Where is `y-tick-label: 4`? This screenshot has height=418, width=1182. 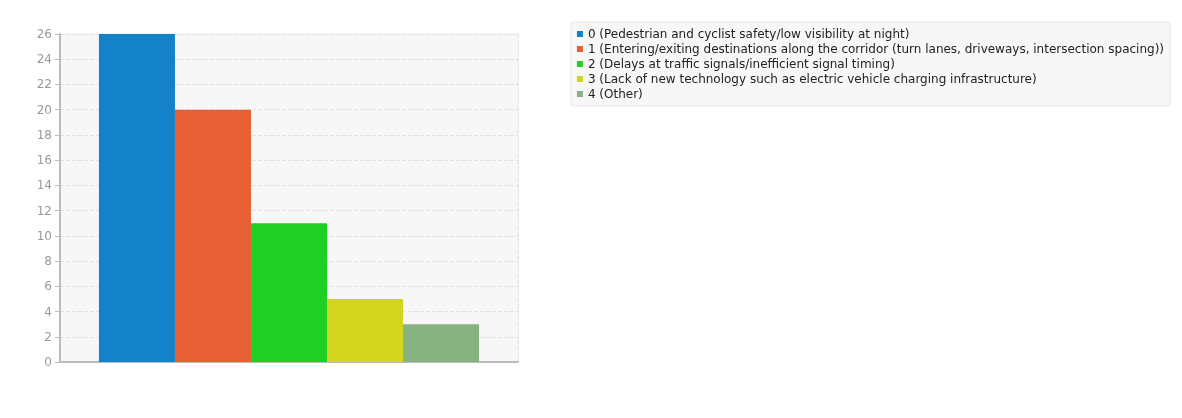
y-tick-label: 4 is located at coordinates (48, 311).